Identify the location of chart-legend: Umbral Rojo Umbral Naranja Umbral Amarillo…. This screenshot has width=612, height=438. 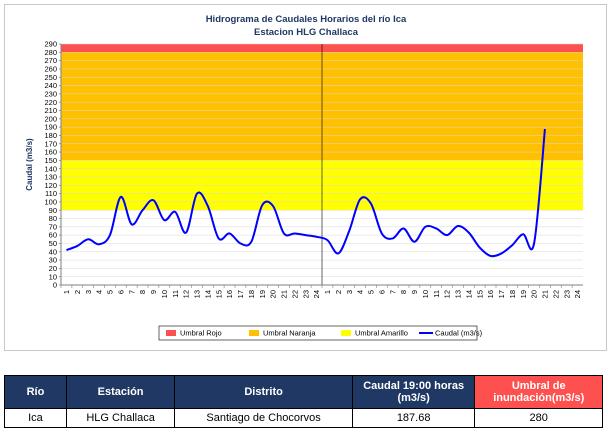
(320, 333).